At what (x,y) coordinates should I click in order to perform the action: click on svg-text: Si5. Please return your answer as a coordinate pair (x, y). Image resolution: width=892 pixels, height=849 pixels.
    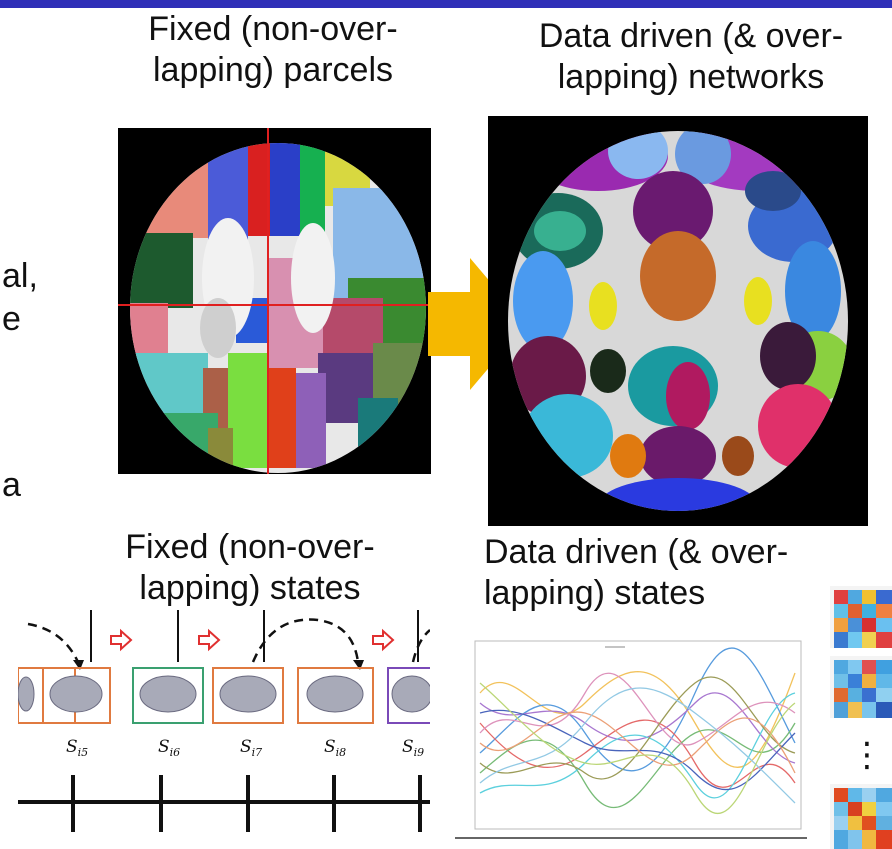
    Looking at the image, I should click on (77, 748).